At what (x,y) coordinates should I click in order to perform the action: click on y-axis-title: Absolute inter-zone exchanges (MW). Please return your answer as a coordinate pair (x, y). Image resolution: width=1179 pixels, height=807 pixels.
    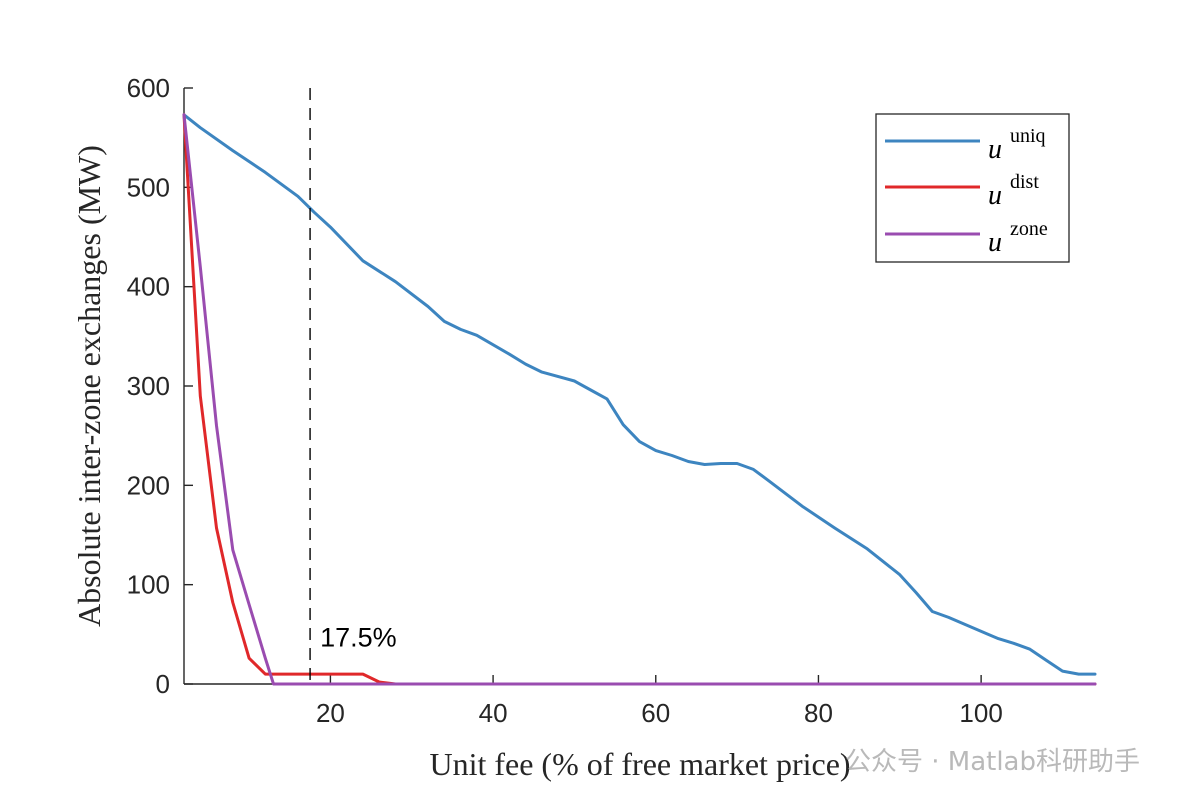
    Looking at the image, I should click on (89, 386).